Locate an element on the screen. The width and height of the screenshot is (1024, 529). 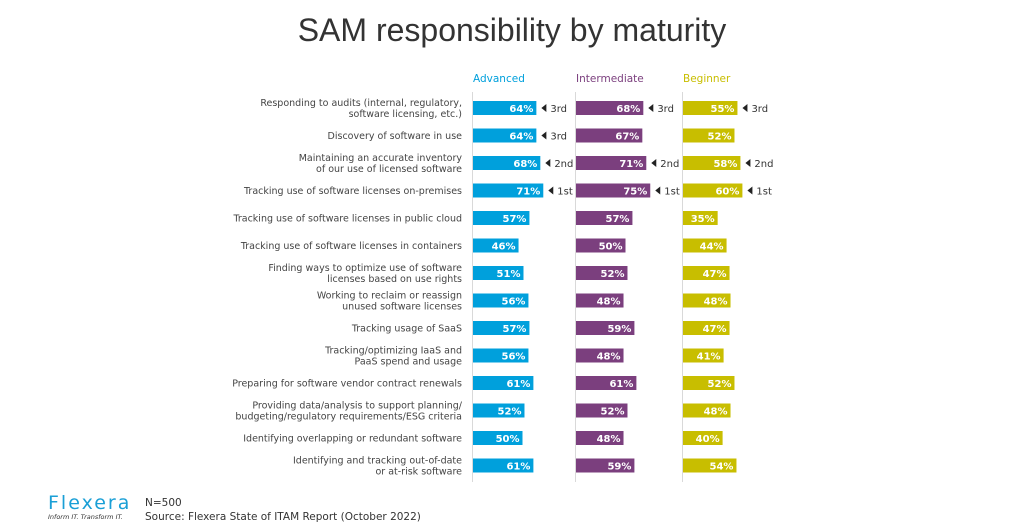
data-label: 41% is located at coordinates (709, 356).